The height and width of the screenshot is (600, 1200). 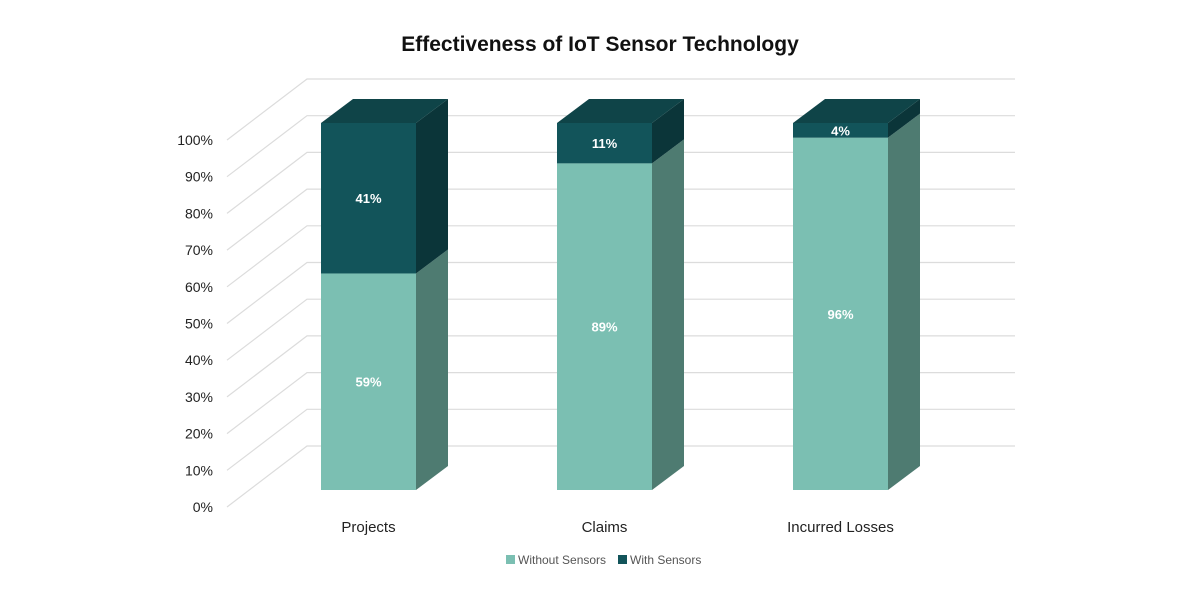 I want to click on y-tick-label: 50%, so click(x=199, y=324).